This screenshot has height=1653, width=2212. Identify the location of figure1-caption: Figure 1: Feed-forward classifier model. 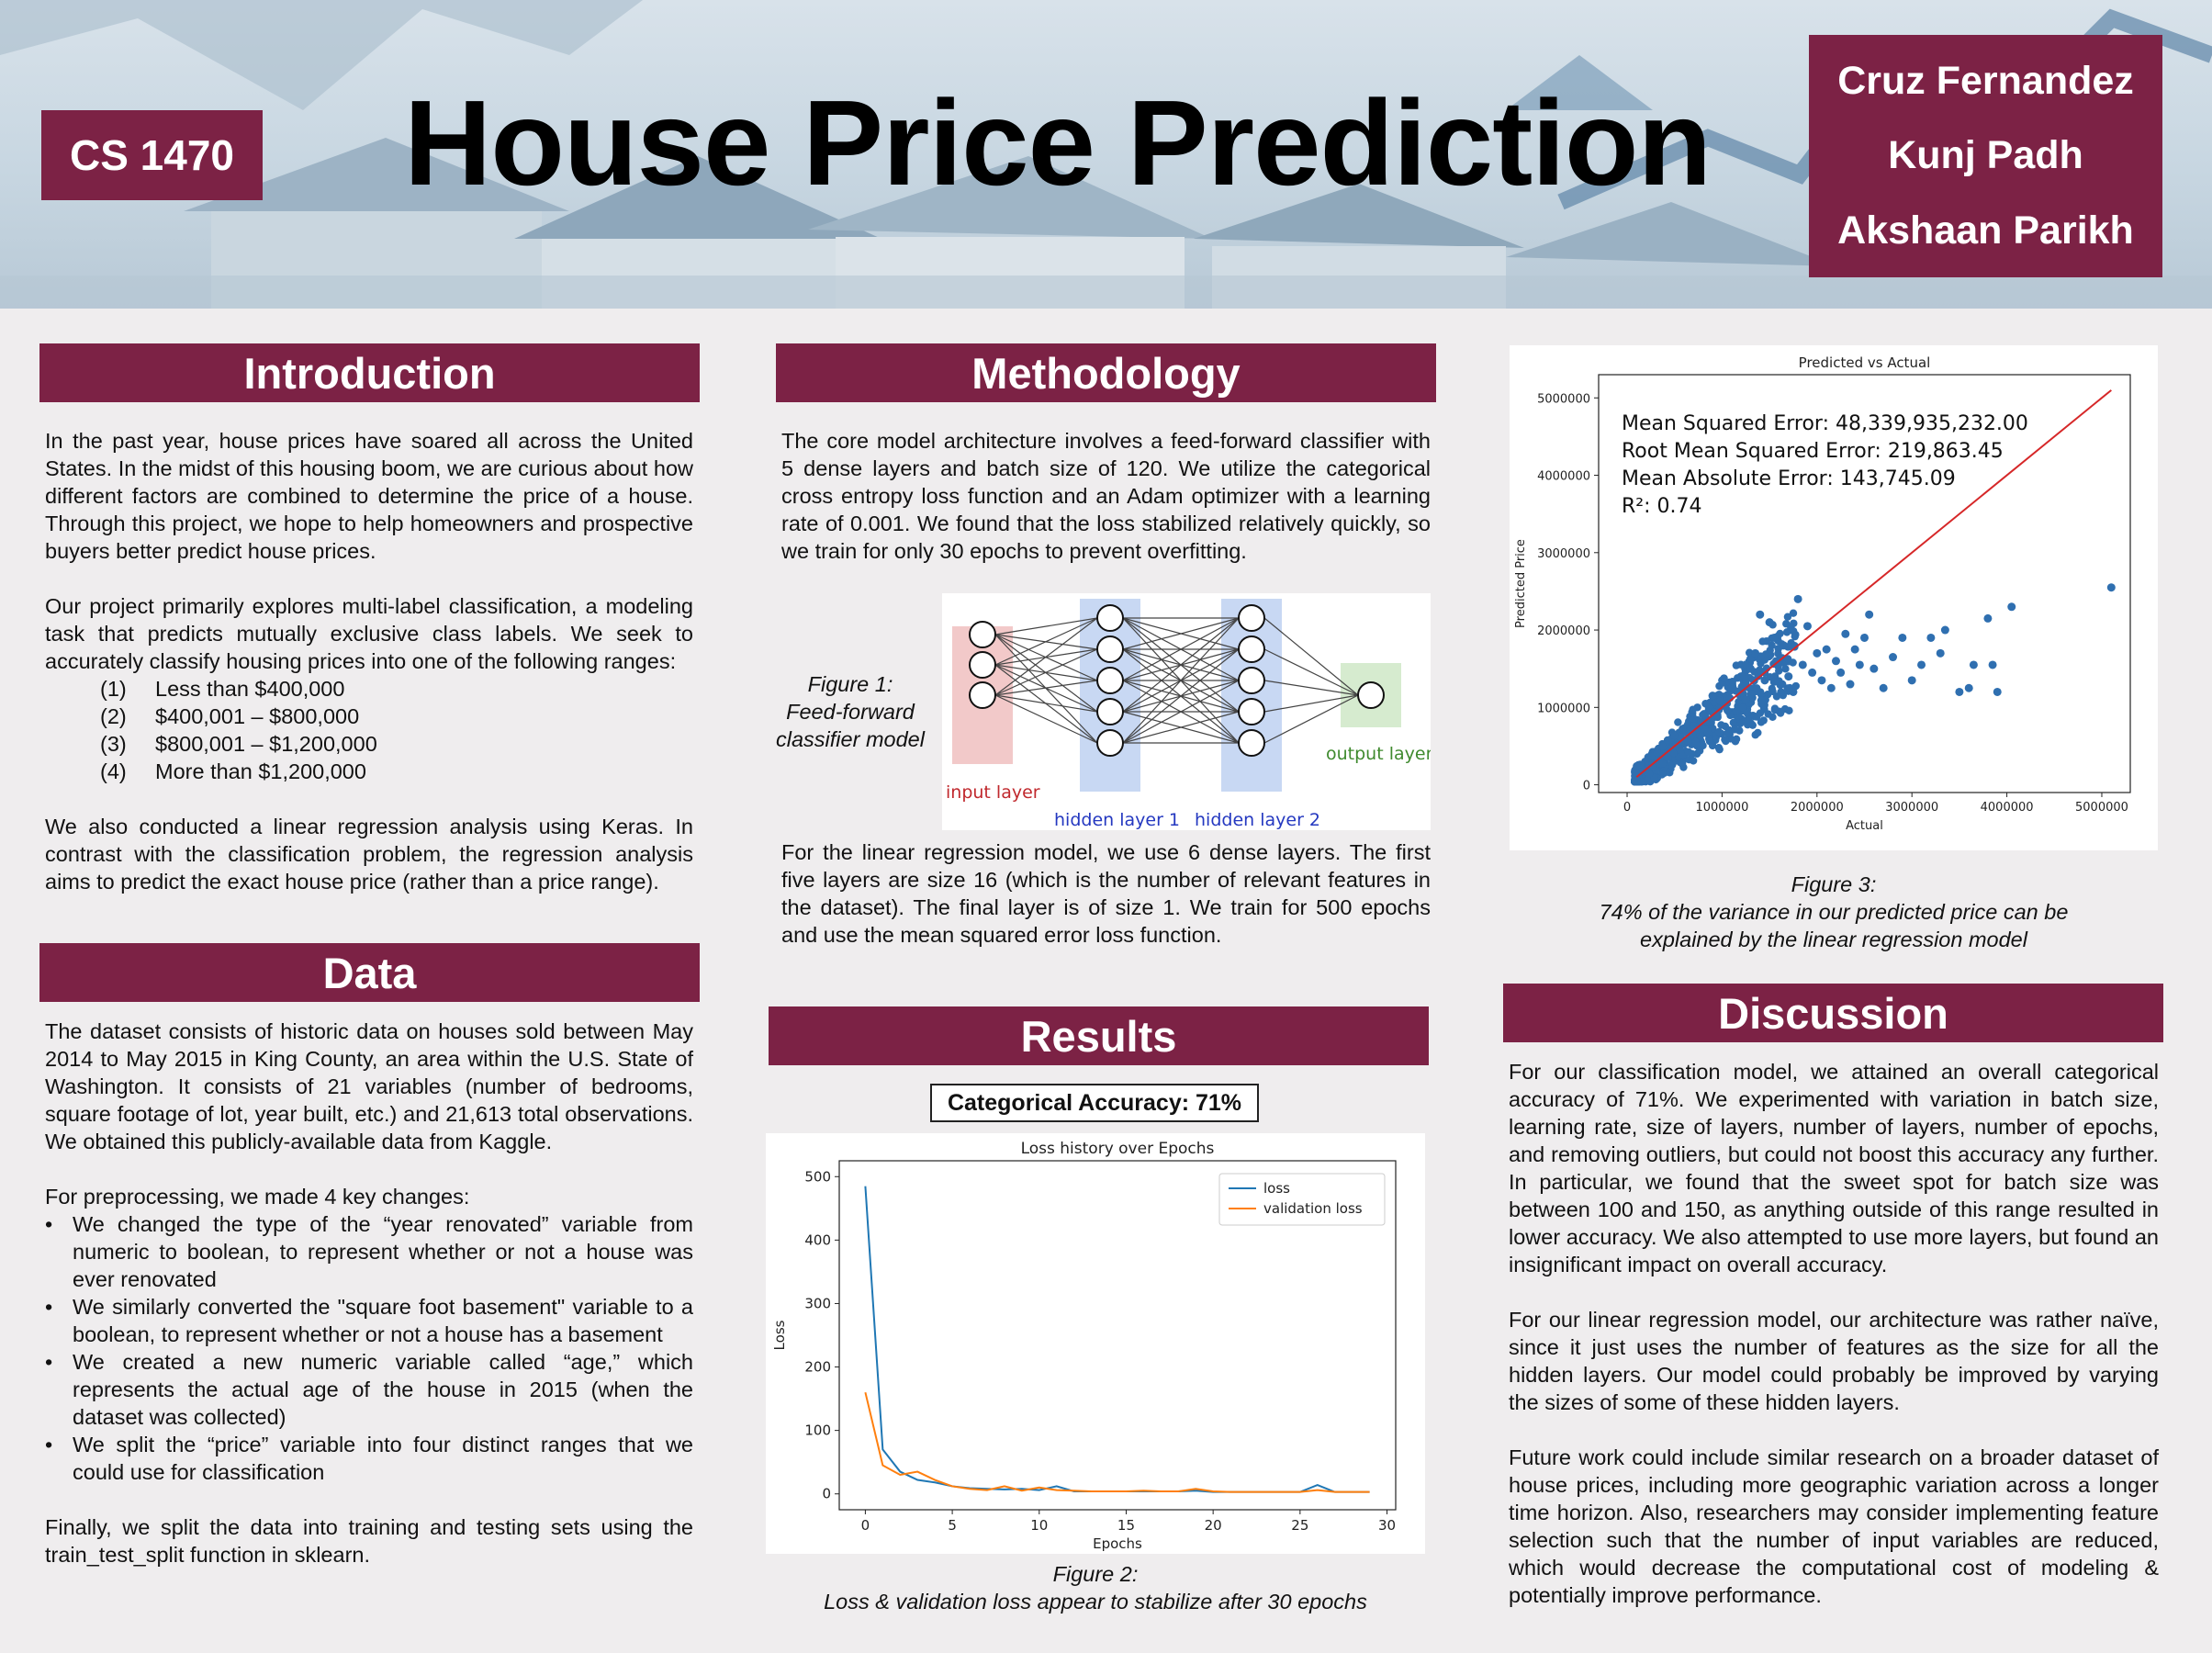
(851, 711).